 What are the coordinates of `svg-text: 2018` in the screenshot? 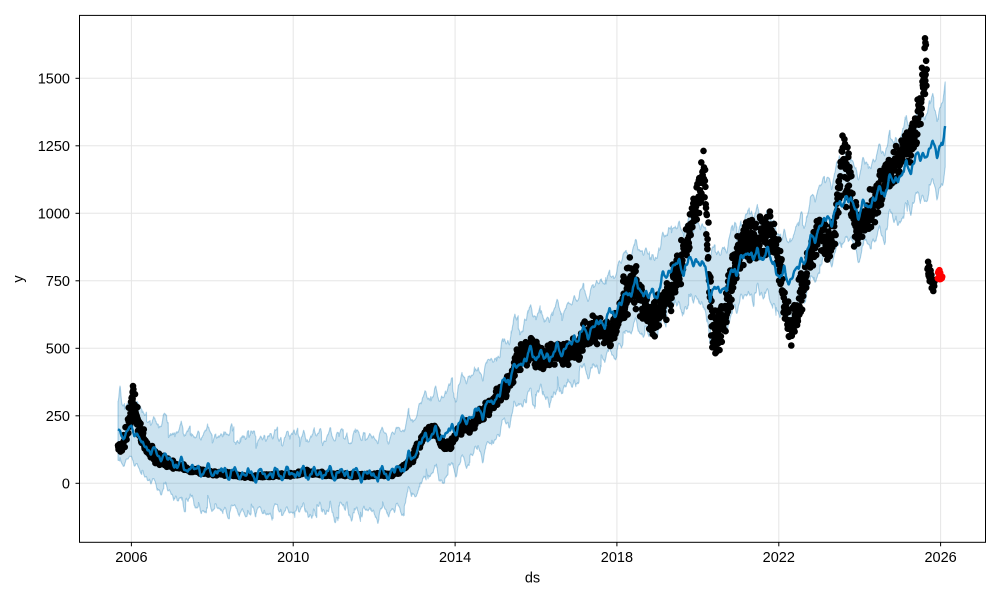 It's located at (617, 558).